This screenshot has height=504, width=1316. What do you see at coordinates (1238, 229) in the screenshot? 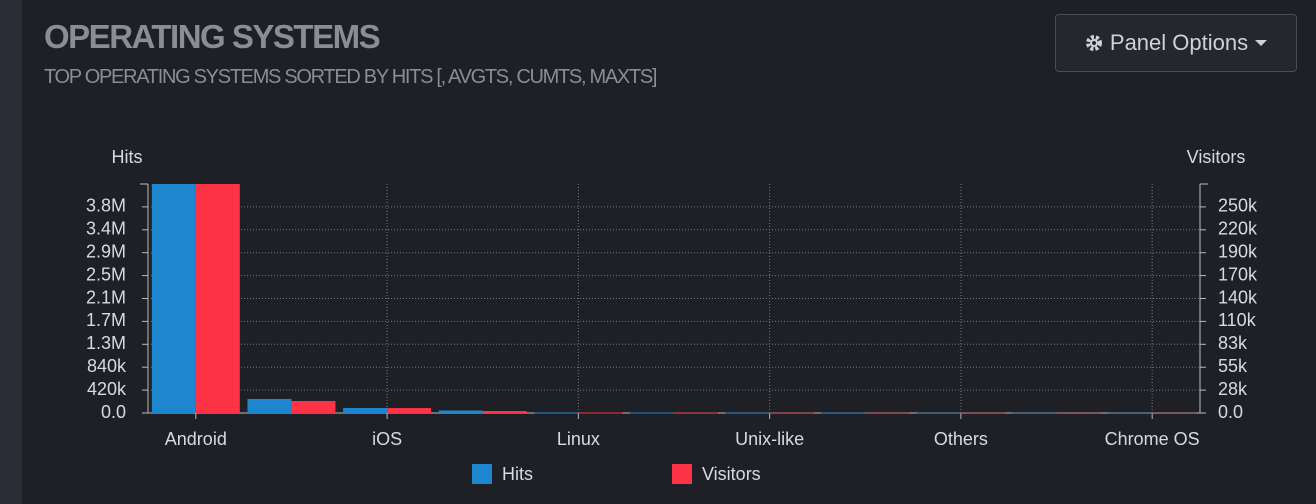
I see `y2-tick-label: 220k` at bounding box center [1238, 229].